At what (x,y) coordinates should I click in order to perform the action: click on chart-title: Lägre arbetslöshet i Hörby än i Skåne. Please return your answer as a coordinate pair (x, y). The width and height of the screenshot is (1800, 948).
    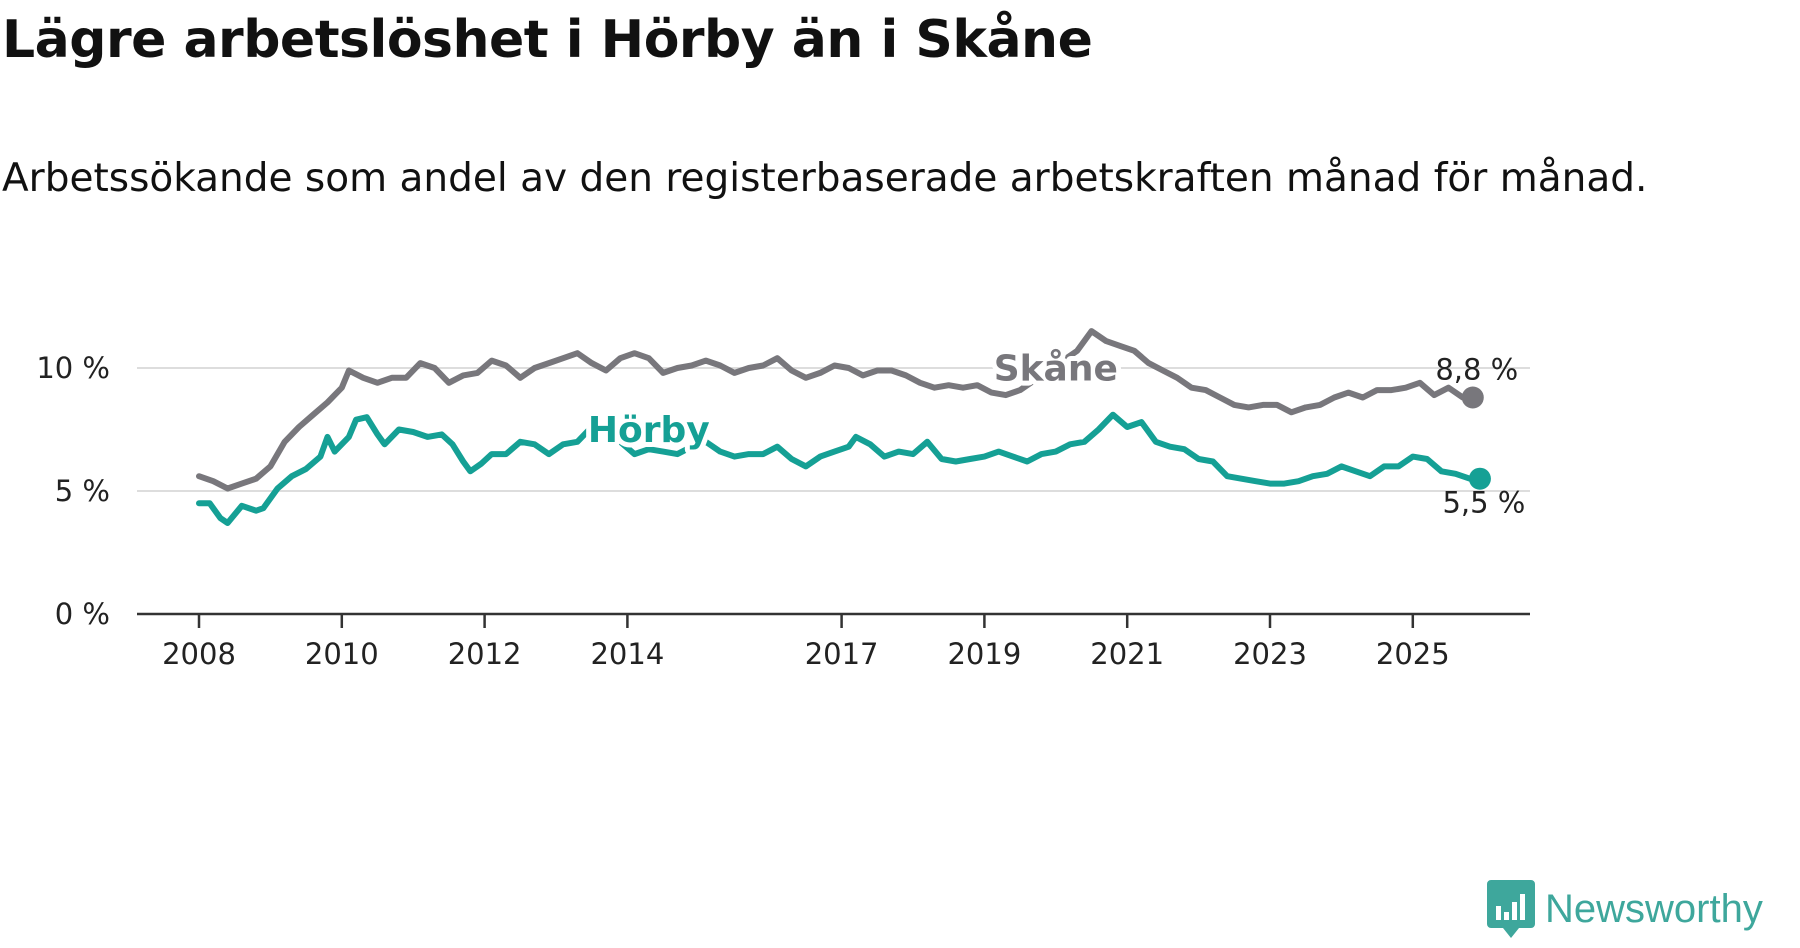
    Looking at the image, I should click on (547, 40).